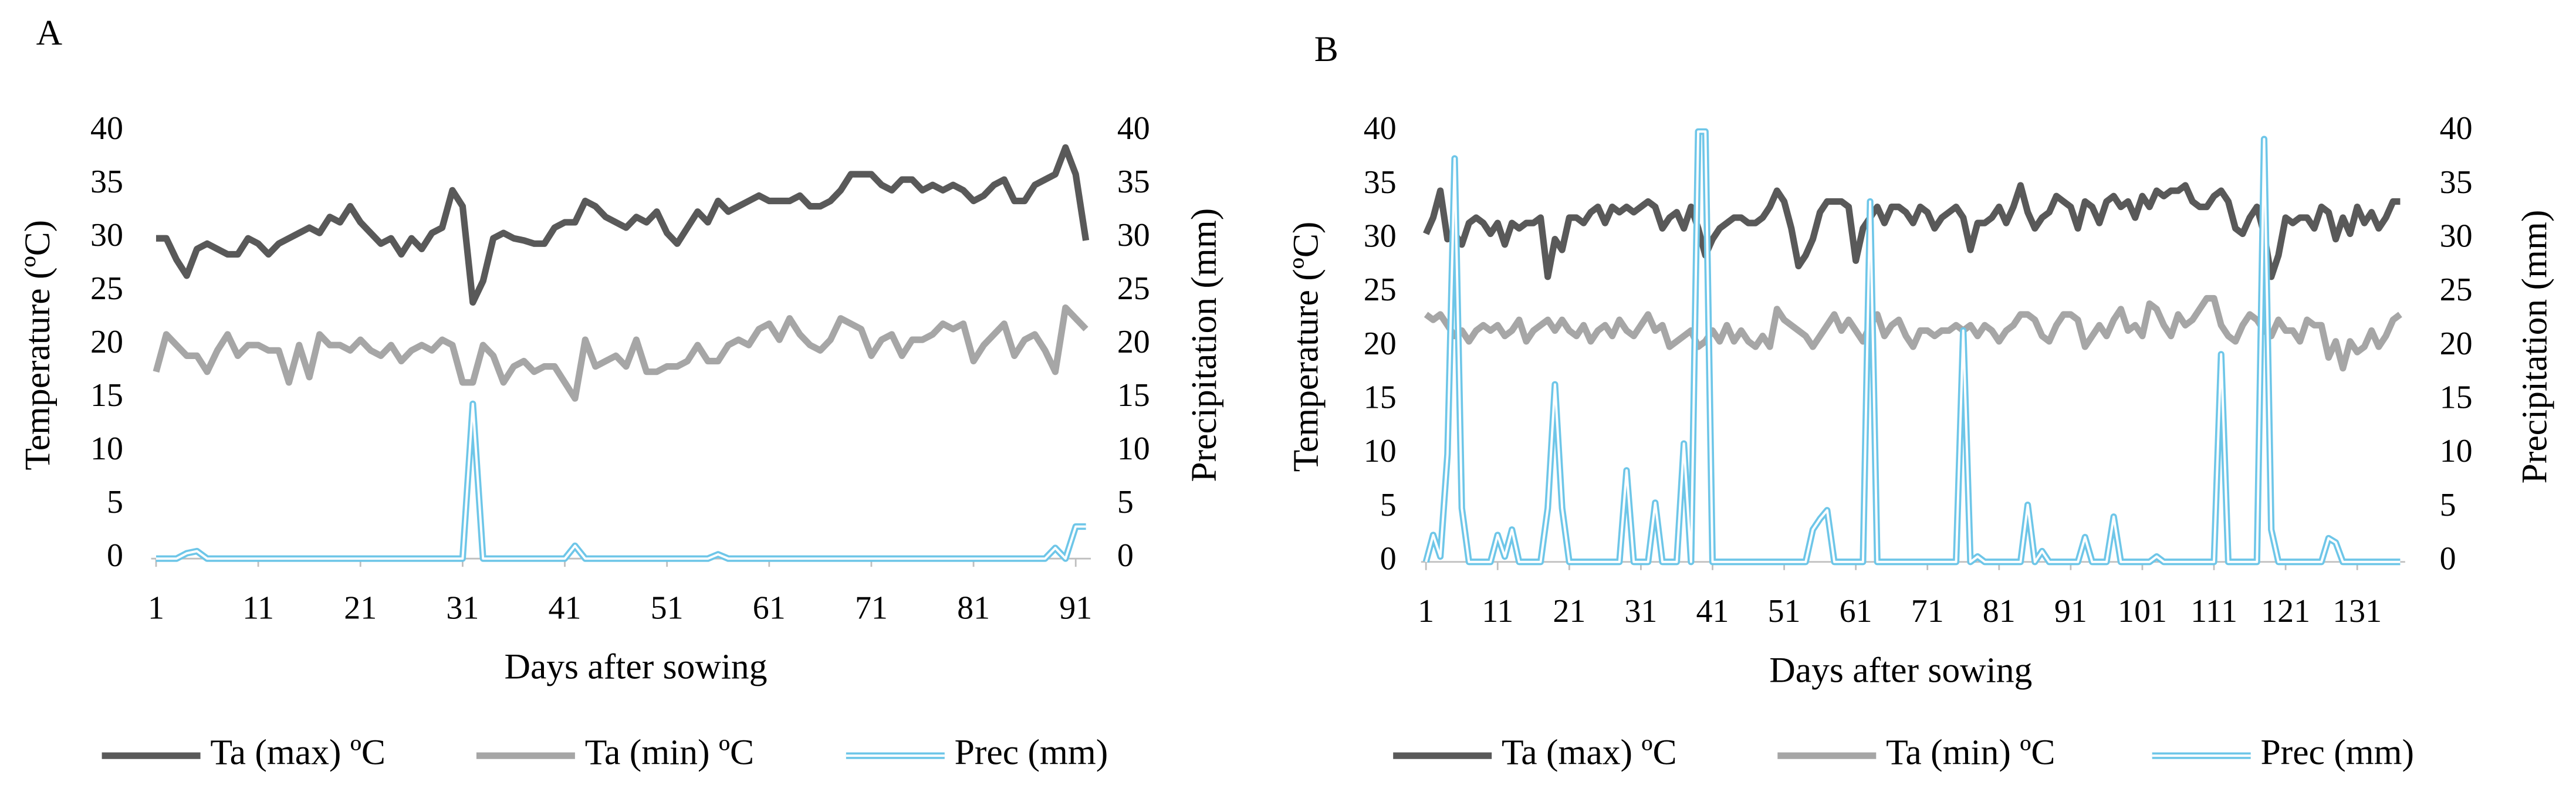 Image resolution: width=2576 pixels, height=792 pixels. Describe the element at coordinates (1326, 49) in the screenshot. I see `panel-label: B` at that location.